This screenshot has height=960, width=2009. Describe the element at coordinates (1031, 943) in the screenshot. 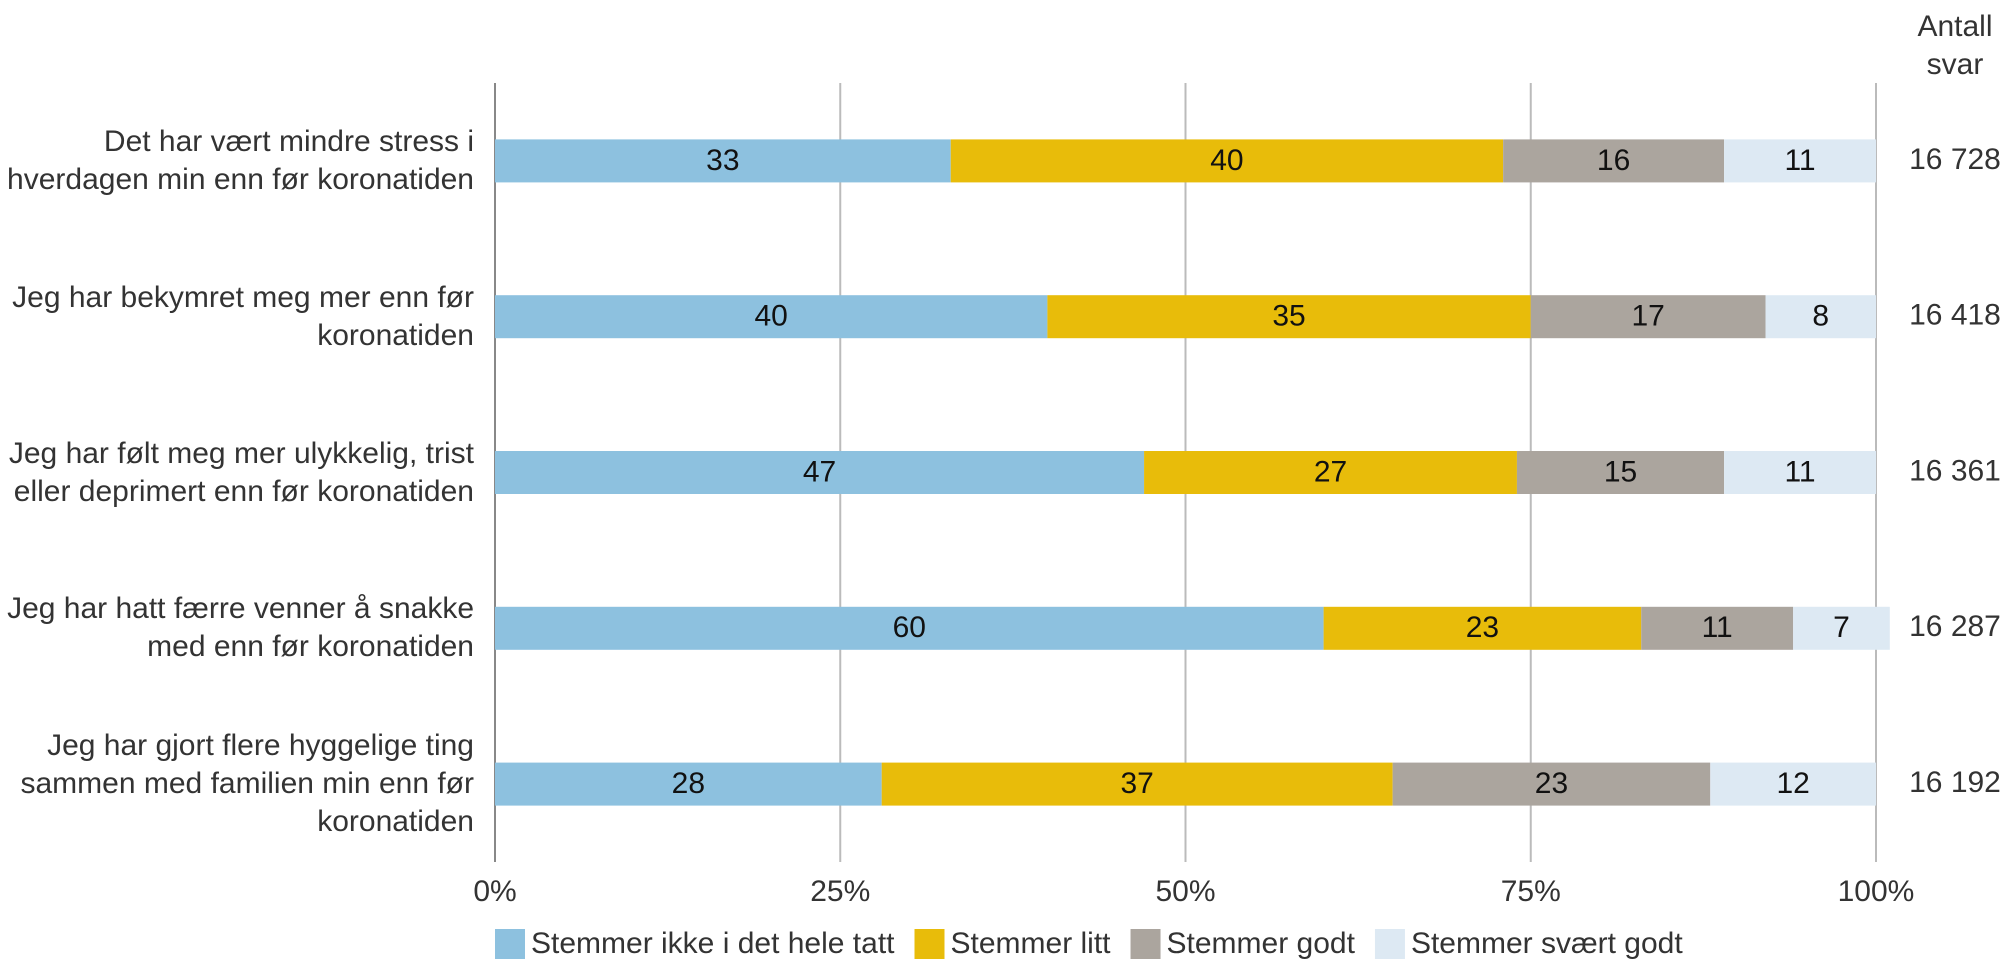

I see `legend-label: Stemmer litt` at that location.